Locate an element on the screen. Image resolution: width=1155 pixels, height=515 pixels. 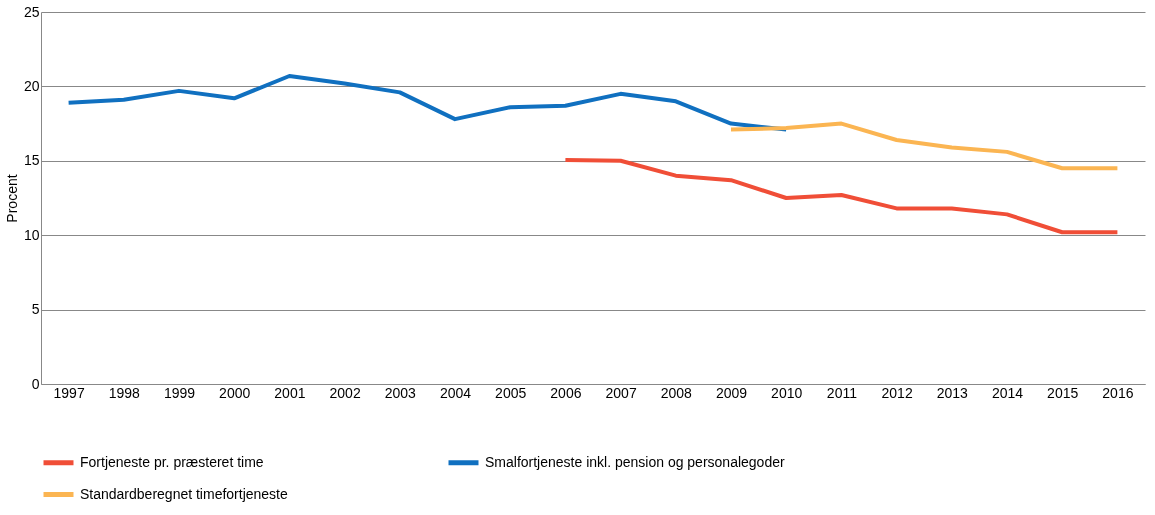
x-tick-label: 2003 is located at coordinates (400, 392).